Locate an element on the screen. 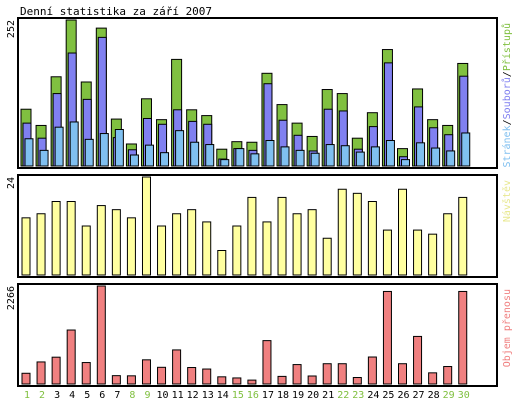  x-tick-label: 11 is located at coordinates (178, 395).